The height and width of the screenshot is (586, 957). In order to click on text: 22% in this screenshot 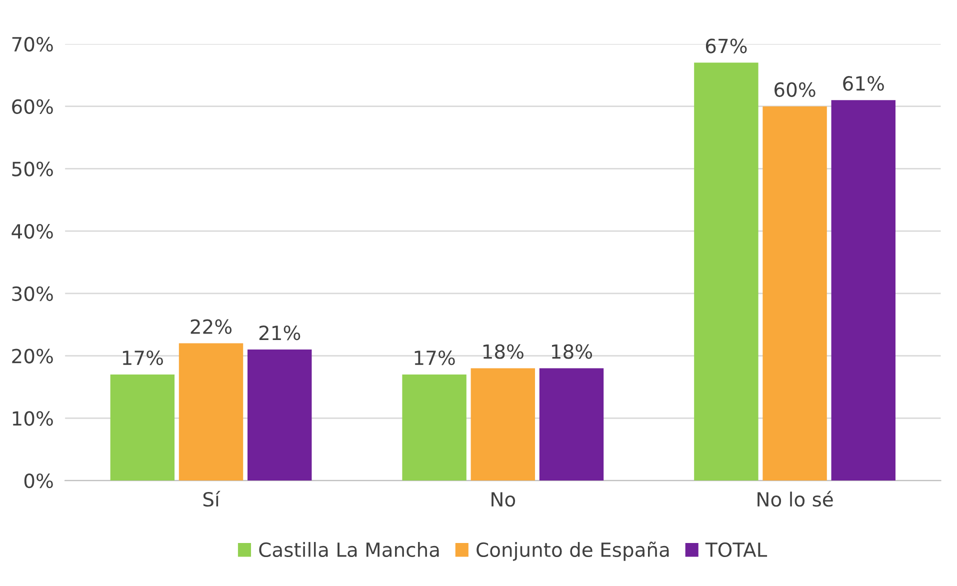, I will do `click(211, 326)`.